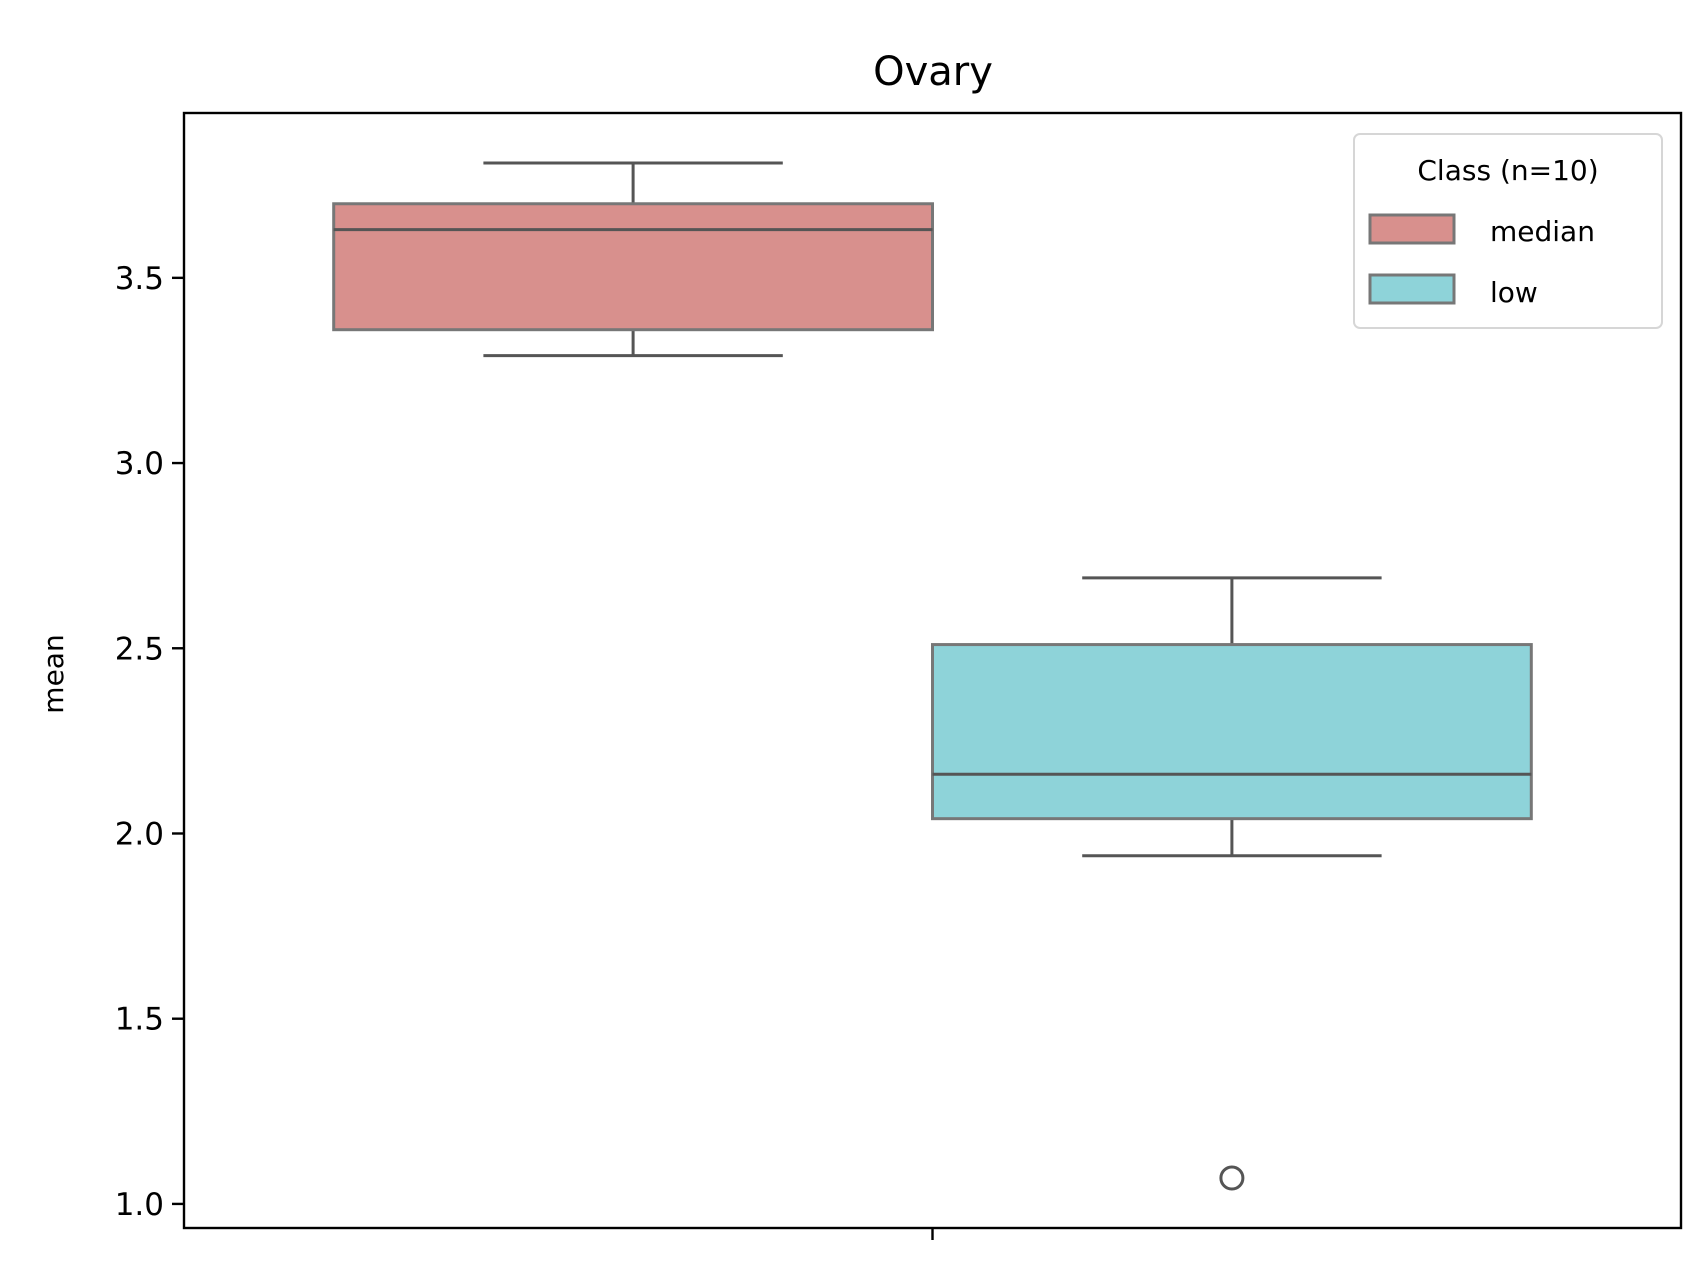 This screenshot has width=1700, height=1269. I want to click on y-tick-label: 1.5, so click(139, 1020).